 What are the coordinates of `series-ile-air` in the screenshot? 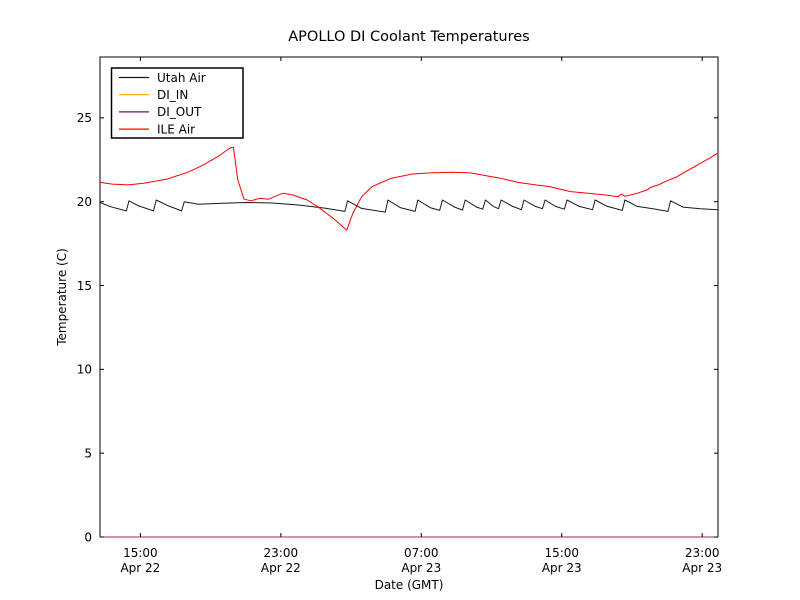 It's located at (409, 188).